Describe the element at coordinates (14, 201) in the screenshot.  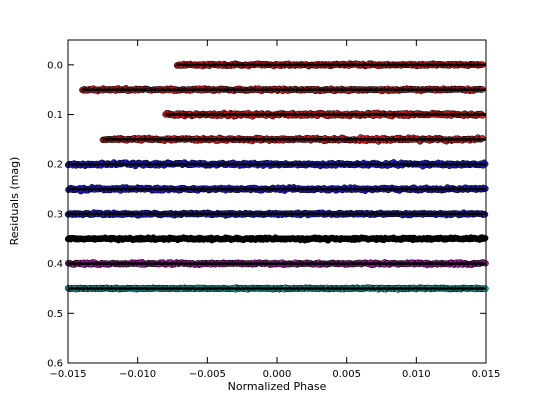
I see `y-axis-label: Residuals (mag)` at that location.